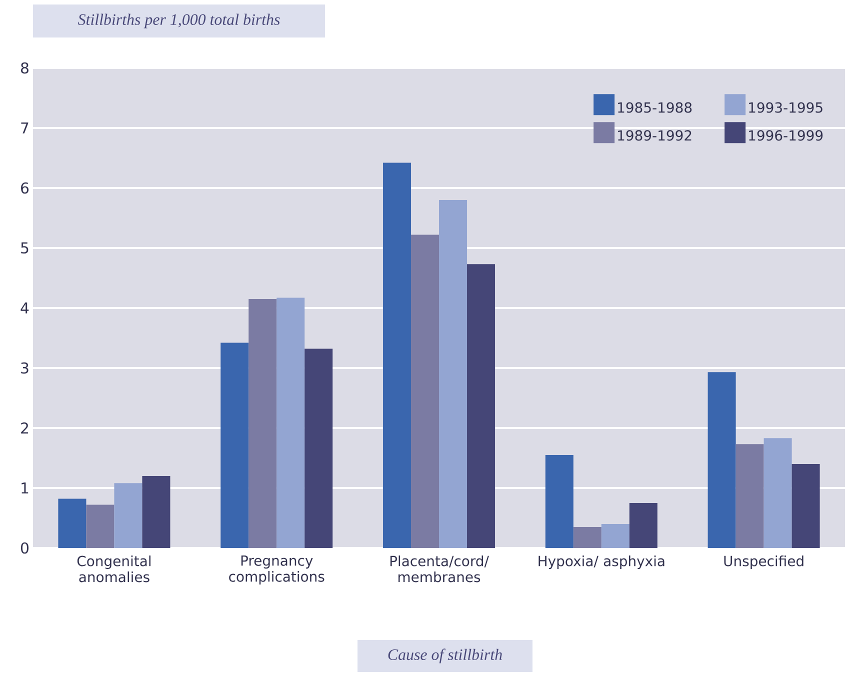 The height and width of the screenshot is (673, 847). What do you see at coordinates (24, 428) in the screenshot?
I see `y-tick-label: 2` at bounding box center [24, 428].